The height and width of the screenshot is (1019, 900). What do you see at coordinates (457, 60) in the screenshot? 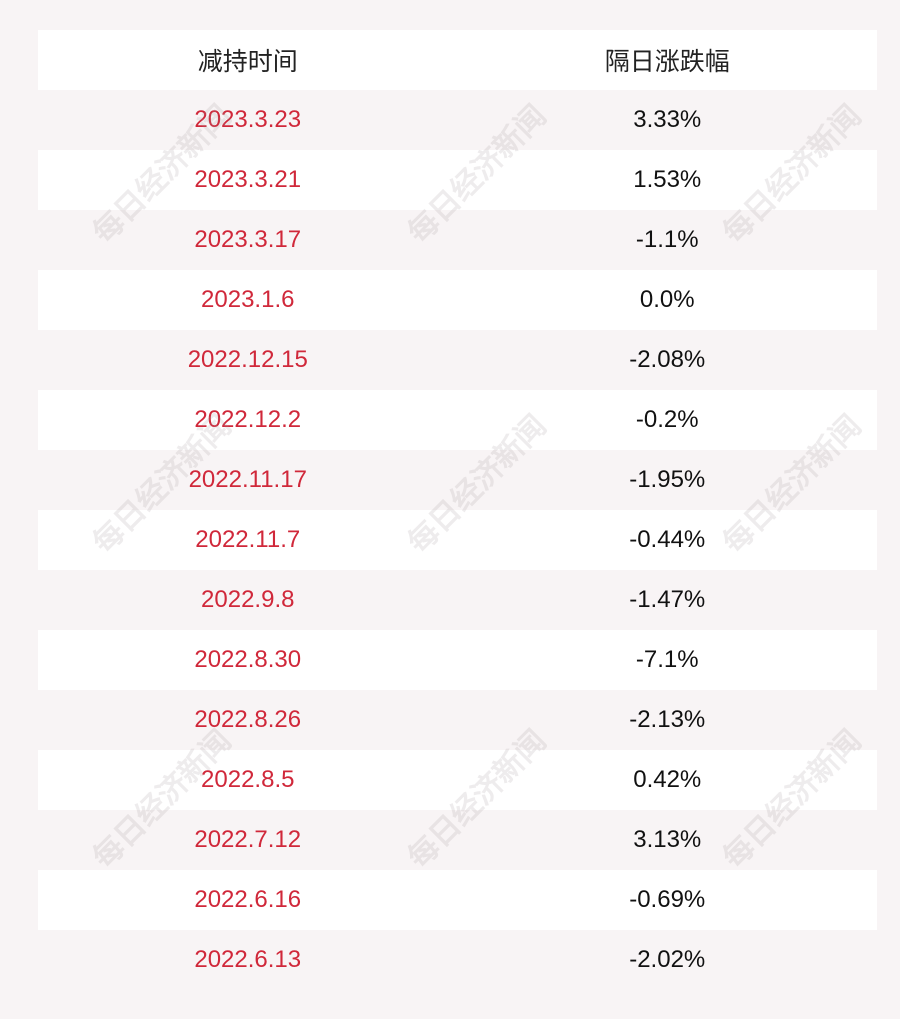
I see `table-header-row: 减持时间 隔日涨跌幅` at bounding box center [457, 60].